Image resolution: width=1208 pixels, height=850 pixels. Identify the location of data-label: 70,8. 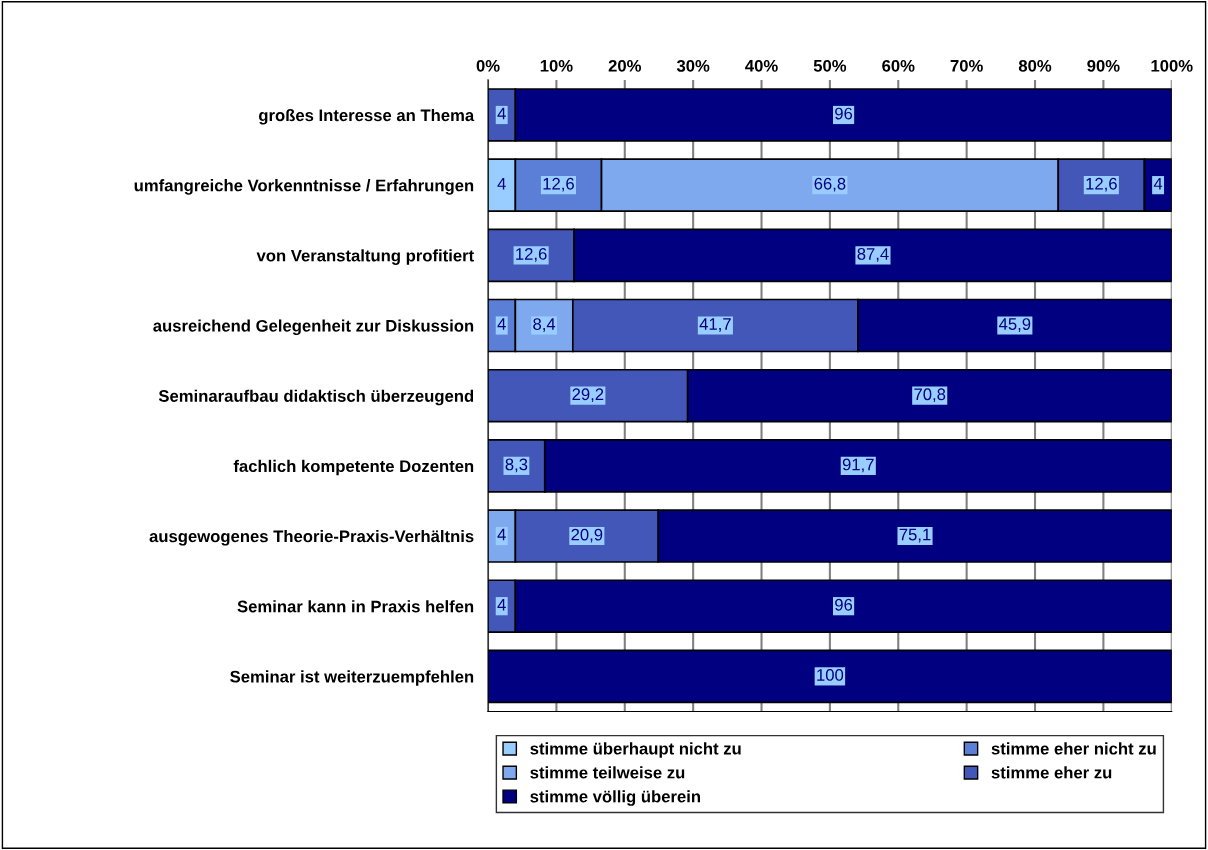
(930, 395).